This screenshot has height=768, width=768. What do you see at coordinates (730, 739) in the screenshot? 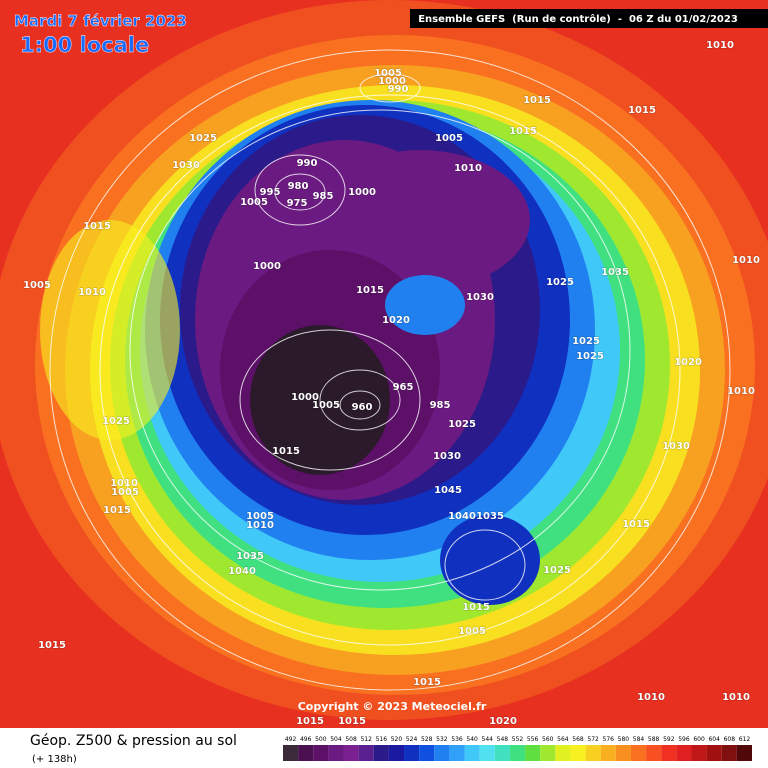
I see `legend-level: 608` at bounding box center [730, 739].